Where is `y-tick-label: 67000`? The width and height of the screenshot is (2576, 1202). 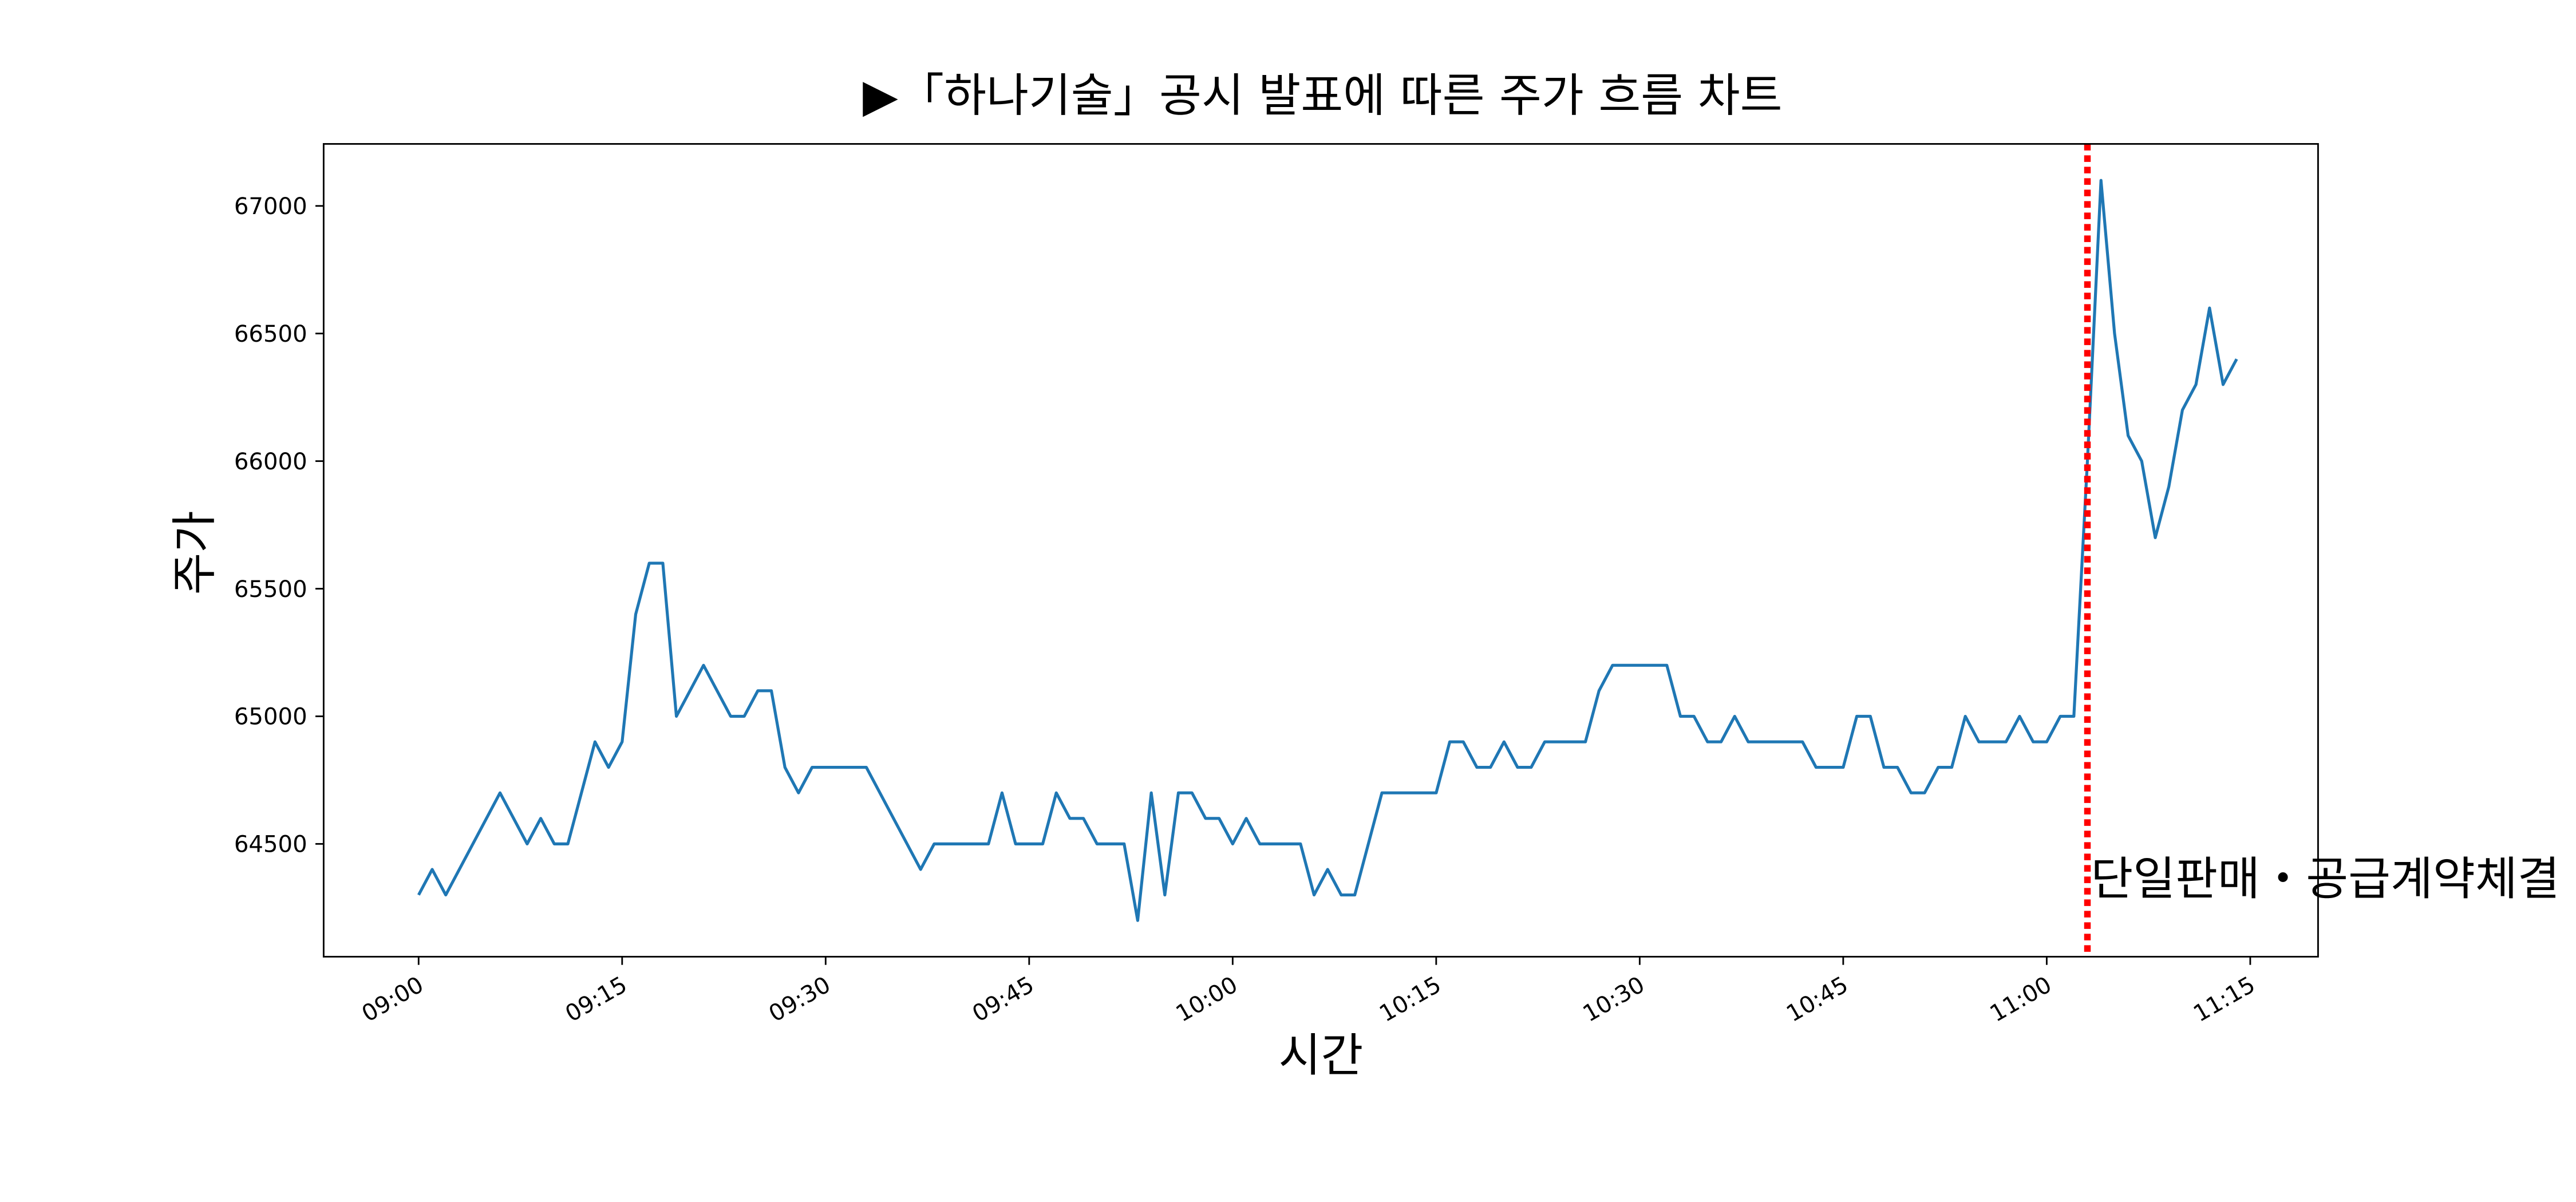 y-tick-label: 67000 is located at coordinates (270, 207).